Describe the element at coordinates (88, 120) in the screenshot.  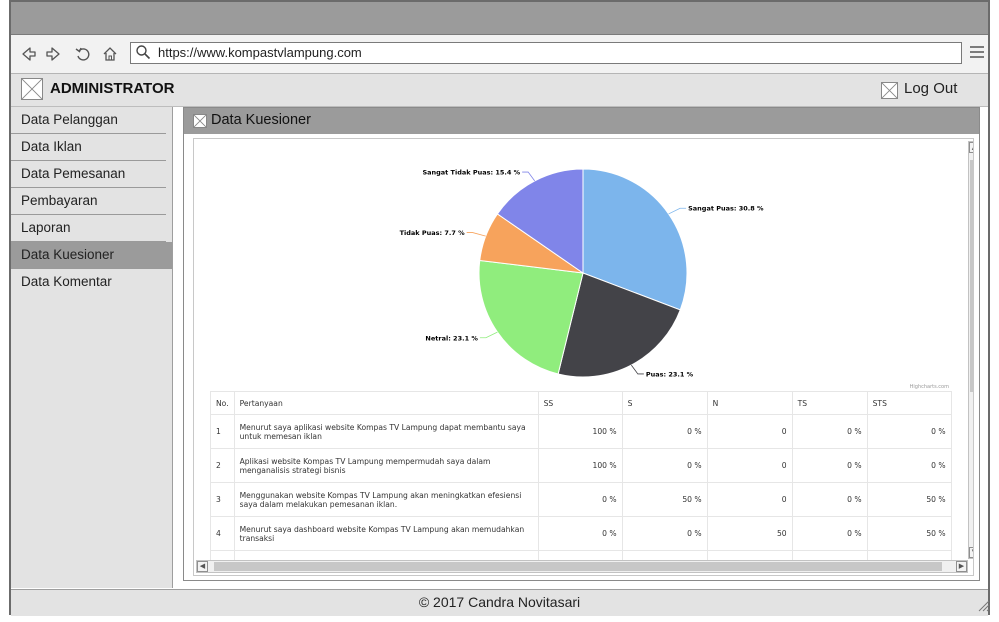
I see `sidebar-item-data-pelanggan: Data Pelanggan` at that location.